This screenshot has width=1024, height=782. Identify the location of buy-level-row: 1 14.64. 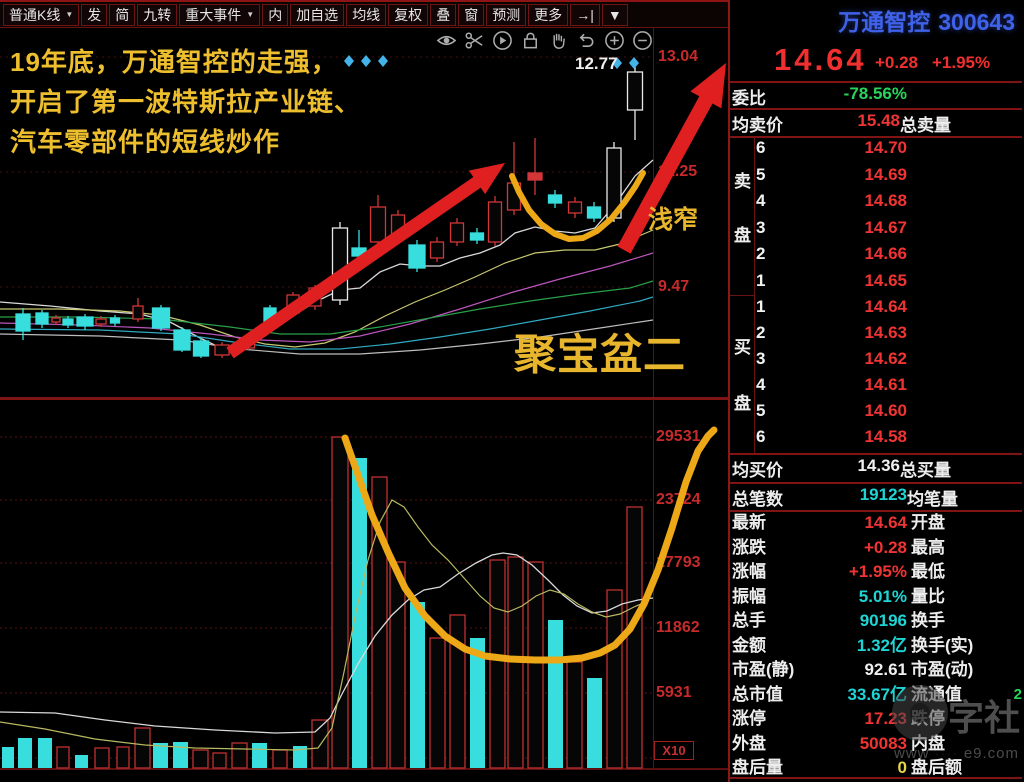
(876, 308).